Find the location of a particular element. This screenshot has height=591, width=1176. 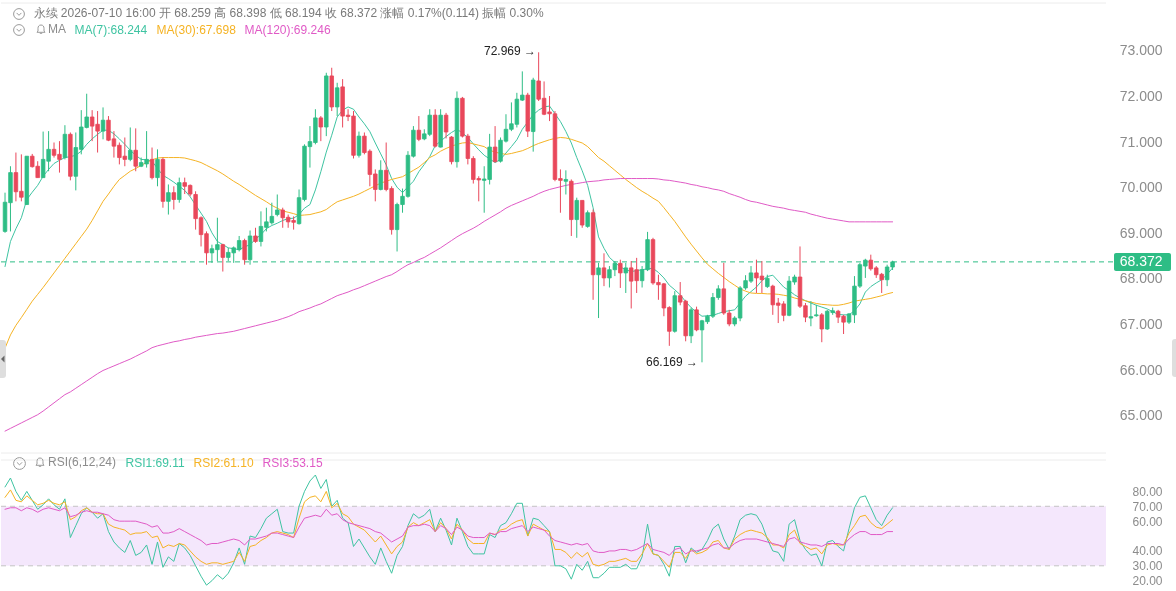

y-tick-label: 60.00 is located at coordinates (1147, 521).